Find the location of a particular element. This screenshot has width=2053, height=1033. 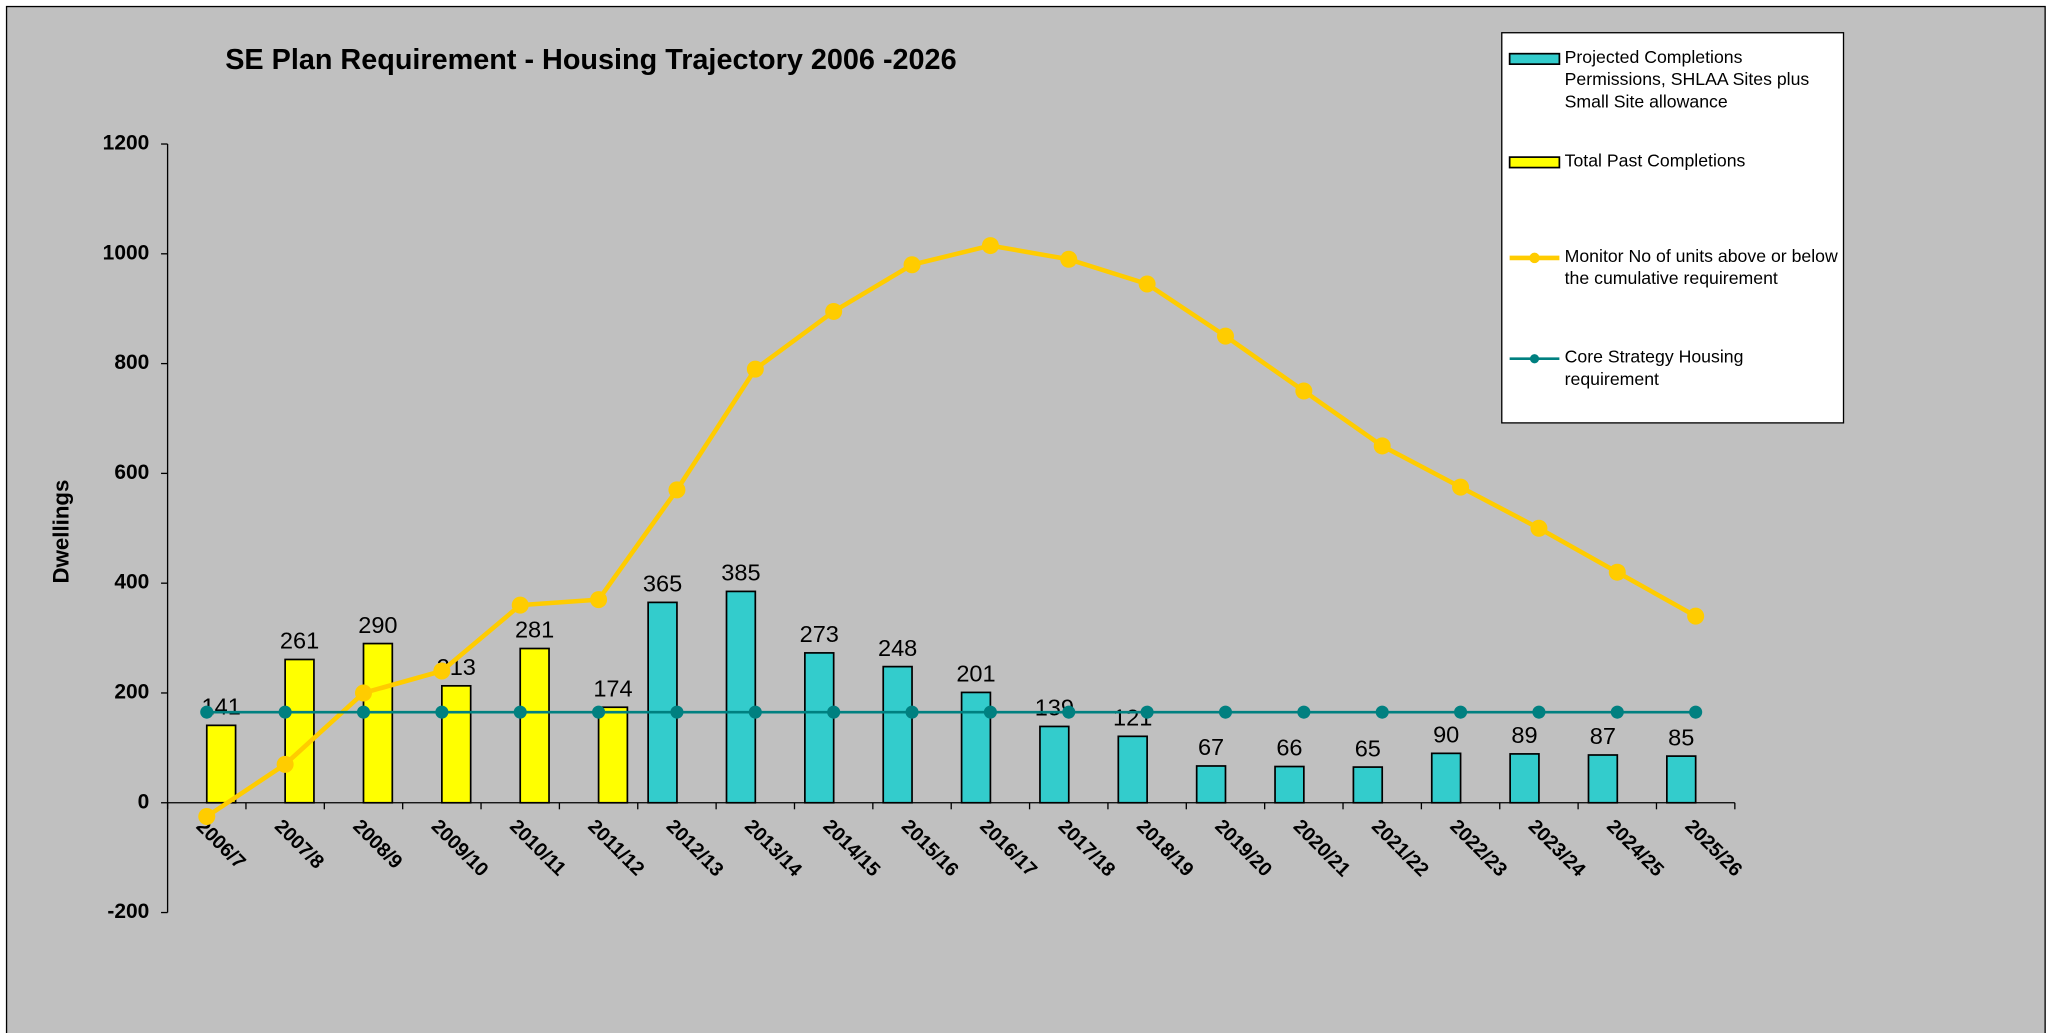

y-tick-label: 1000 is located at coordinates (126, 252).